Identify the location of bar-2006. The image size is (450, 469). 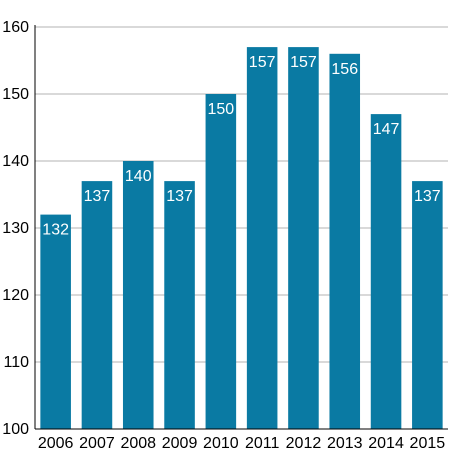
(55, 321).